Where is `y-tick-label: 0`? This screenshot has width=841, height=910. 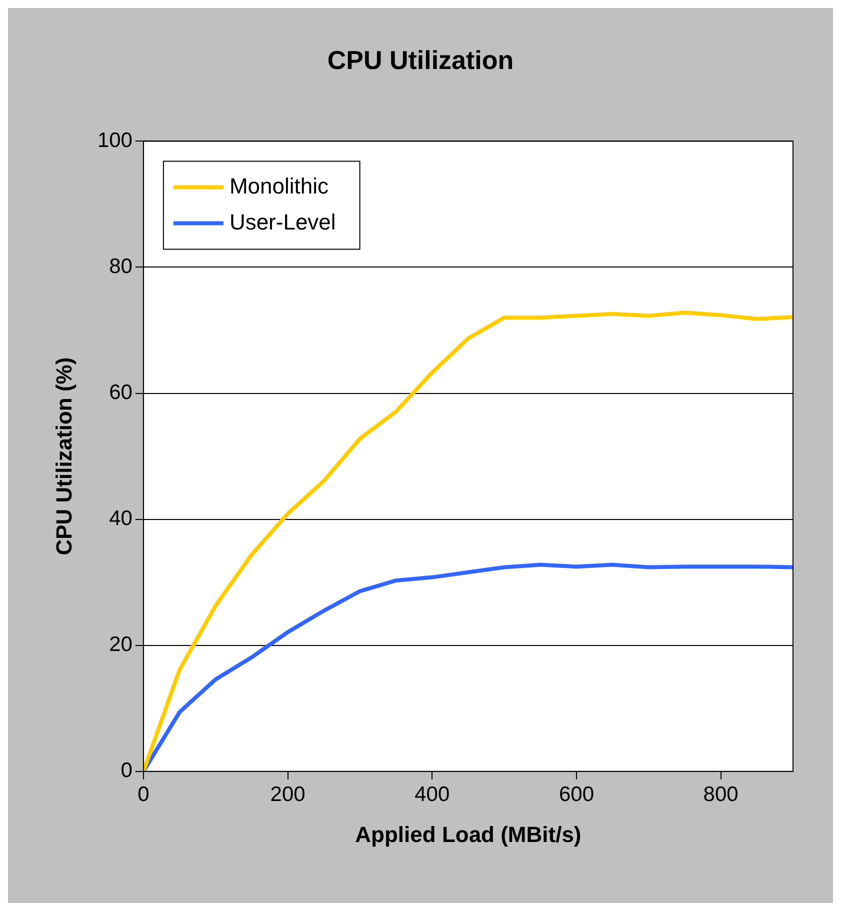 y-tick-label: 0 is located at coordinates (126, 770).